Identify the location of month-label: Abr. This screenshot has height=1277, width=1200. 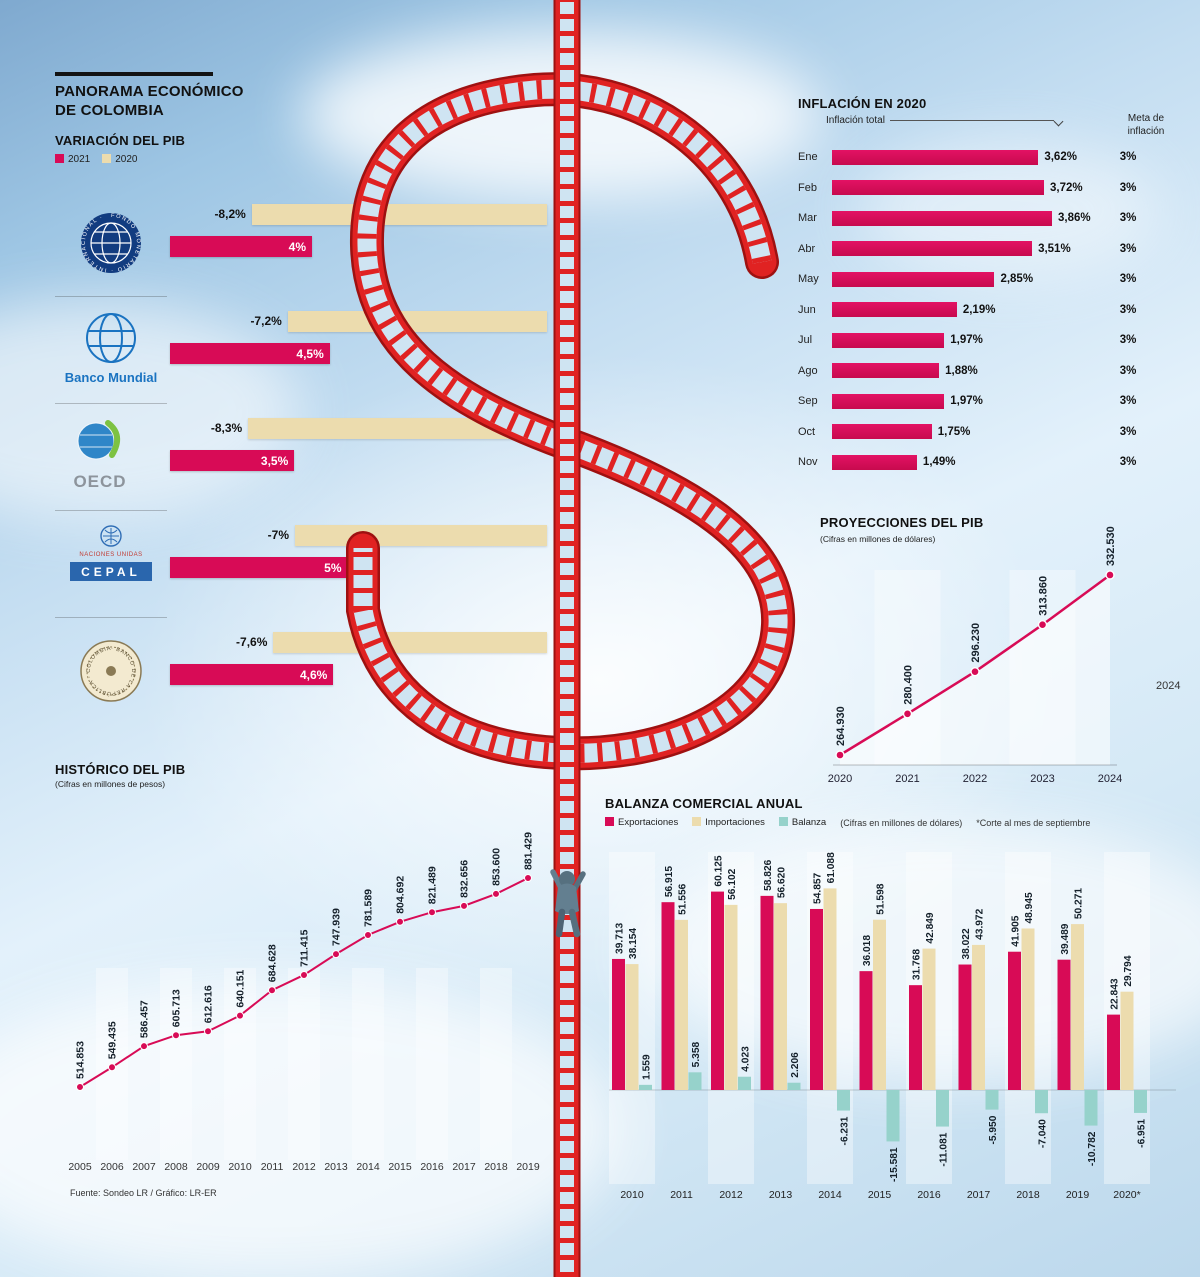
(807, 248).